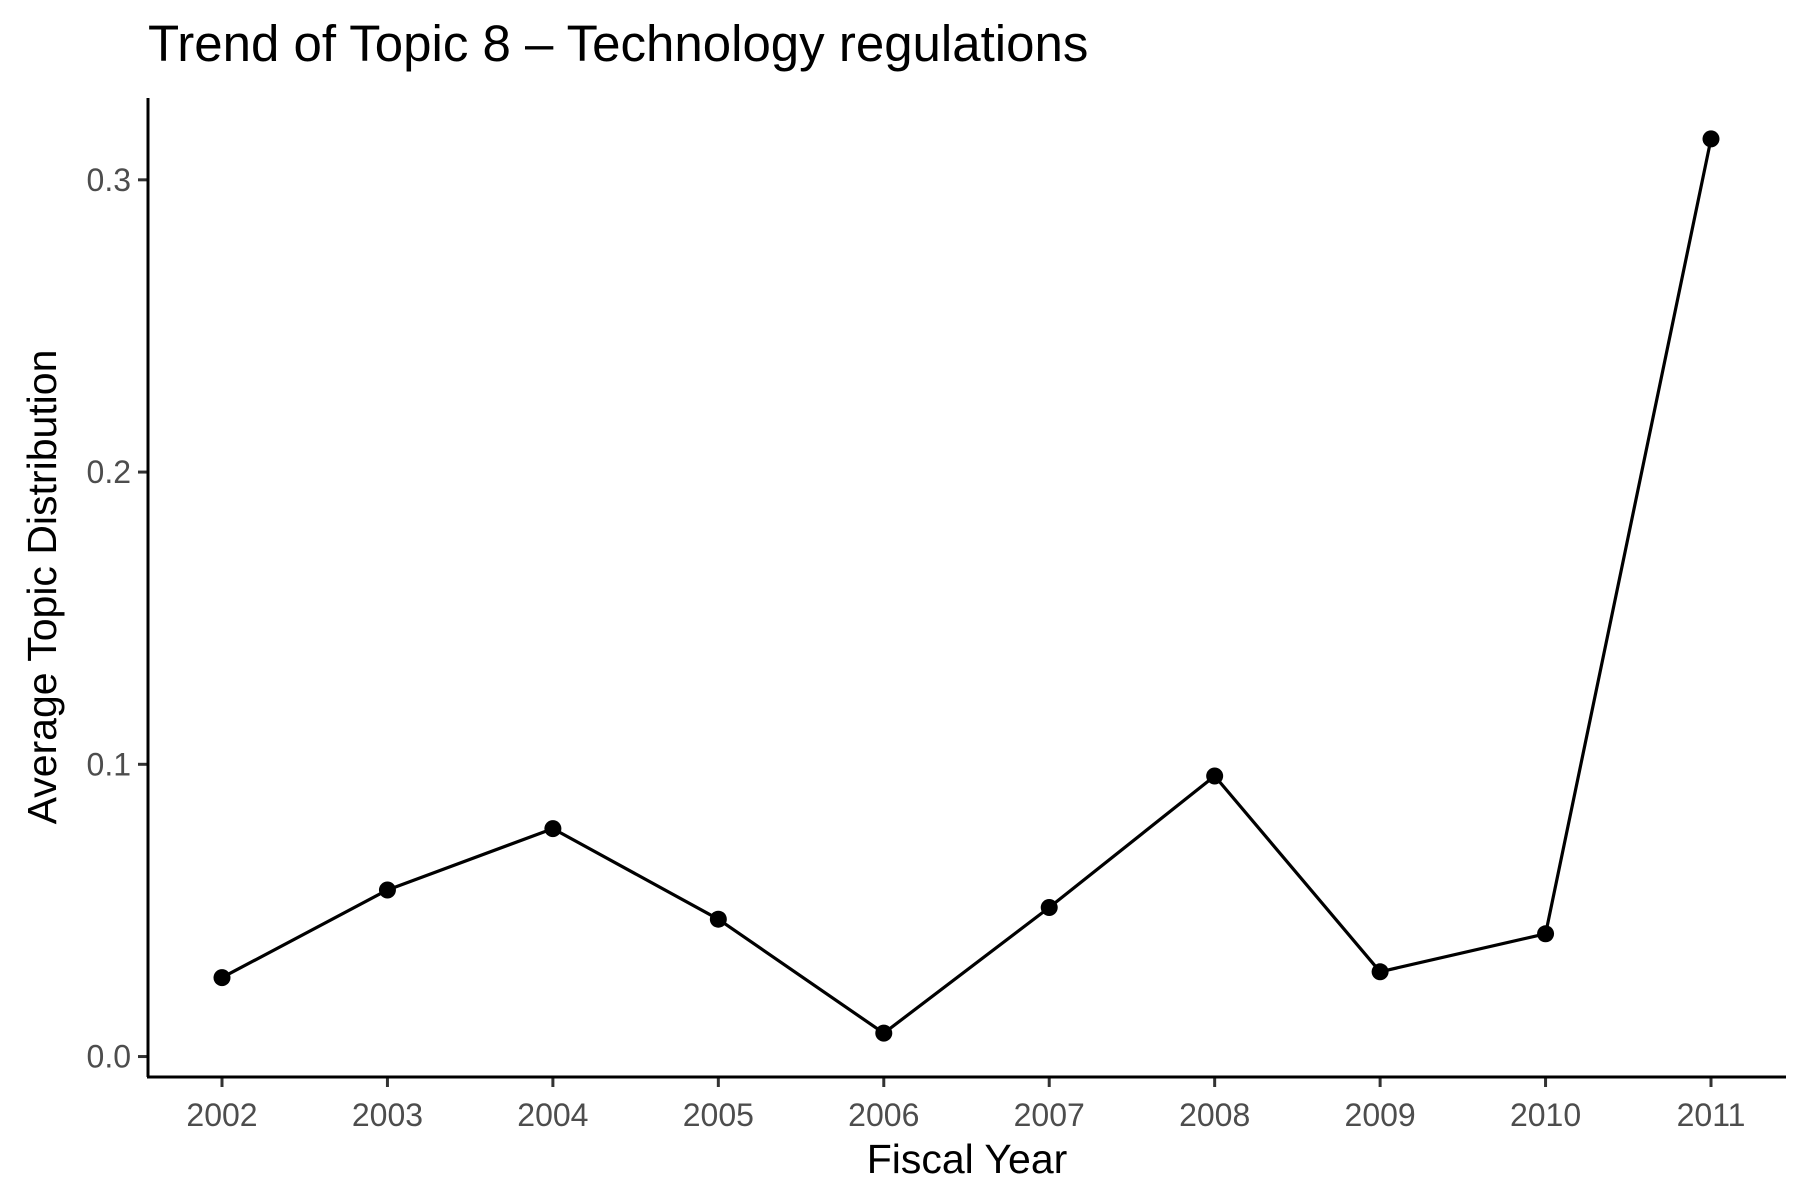 This screenshot has width=1800, height=1200. Describe the element at coordinates (1215, 776) in the screenshot. I see `data-point-2008` at that location.